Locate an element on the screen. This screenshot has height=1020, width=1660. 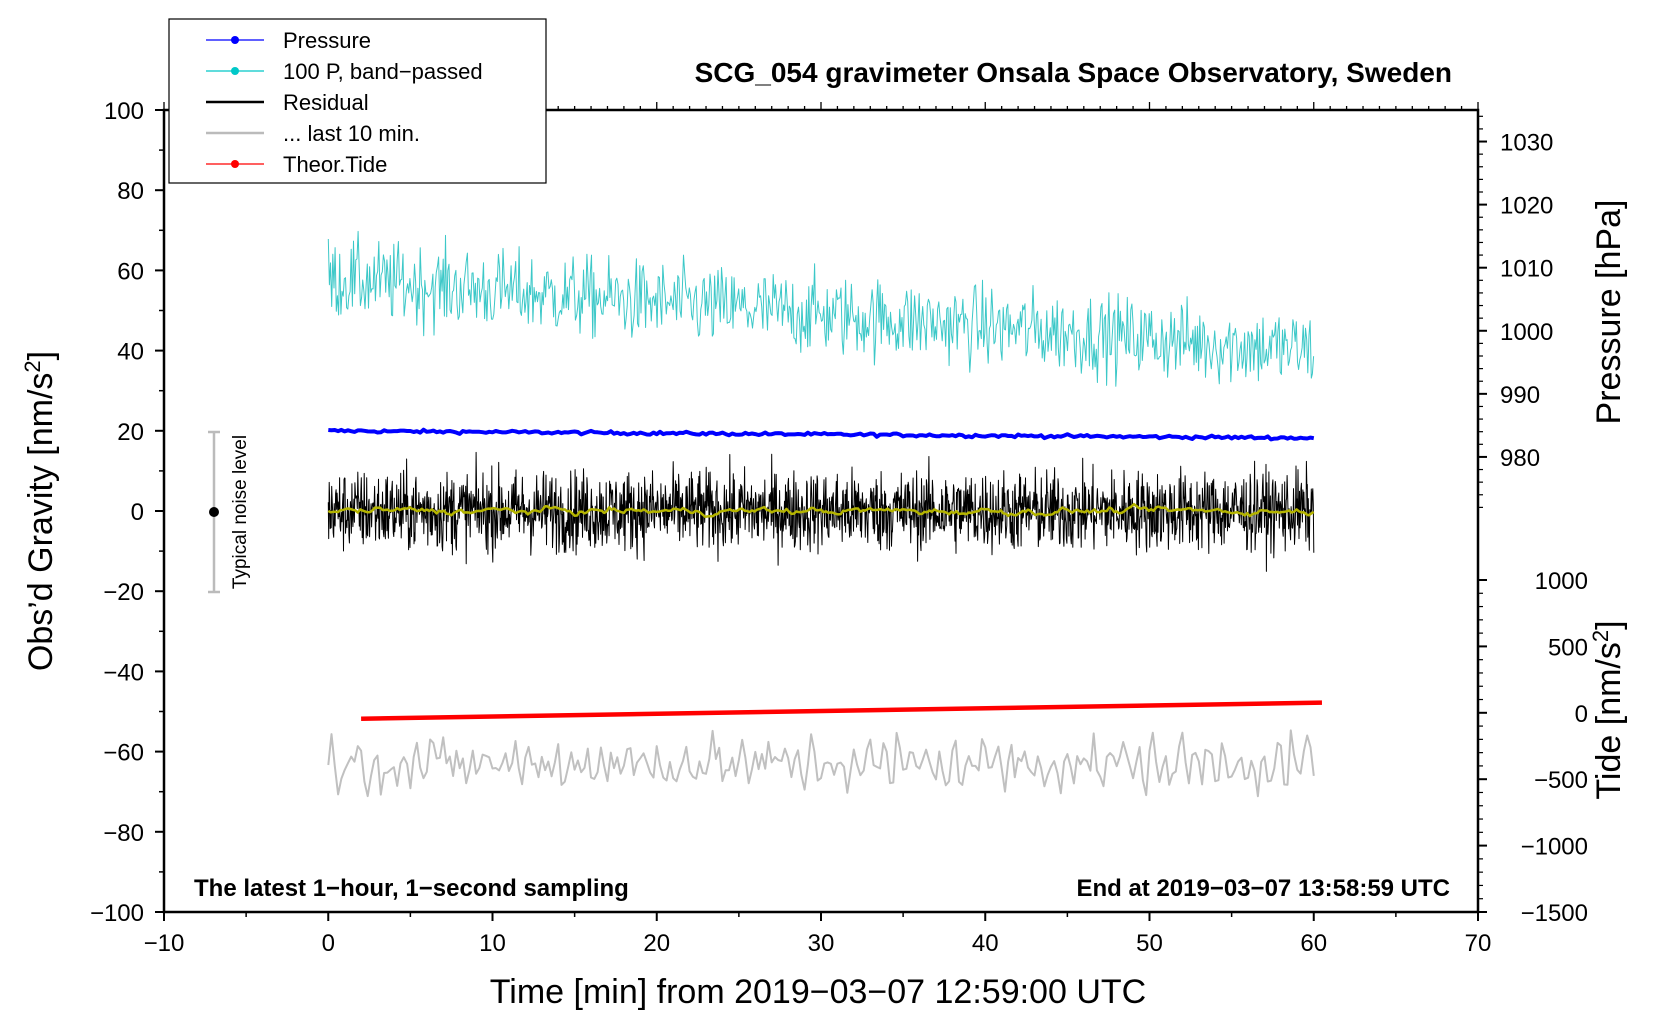
legend-label: 100 P, band−passed is located at coordinates (383, 71).